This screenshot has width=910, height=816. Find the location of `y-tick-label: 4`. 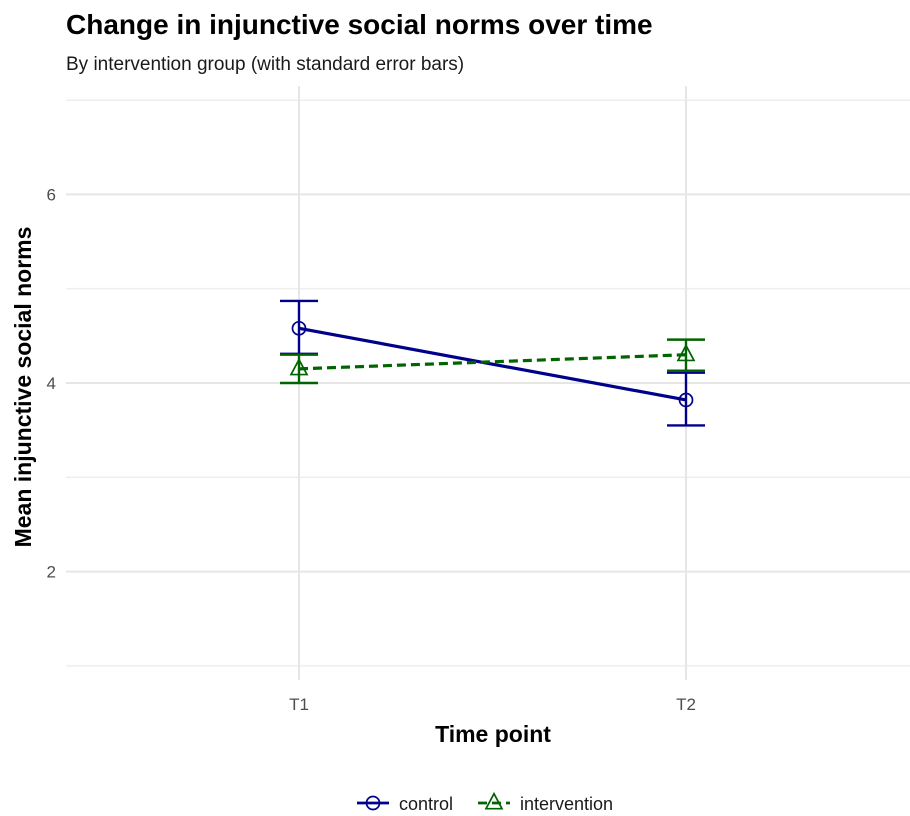

y-tick-label: 4 is located at coordinates (51, 383).